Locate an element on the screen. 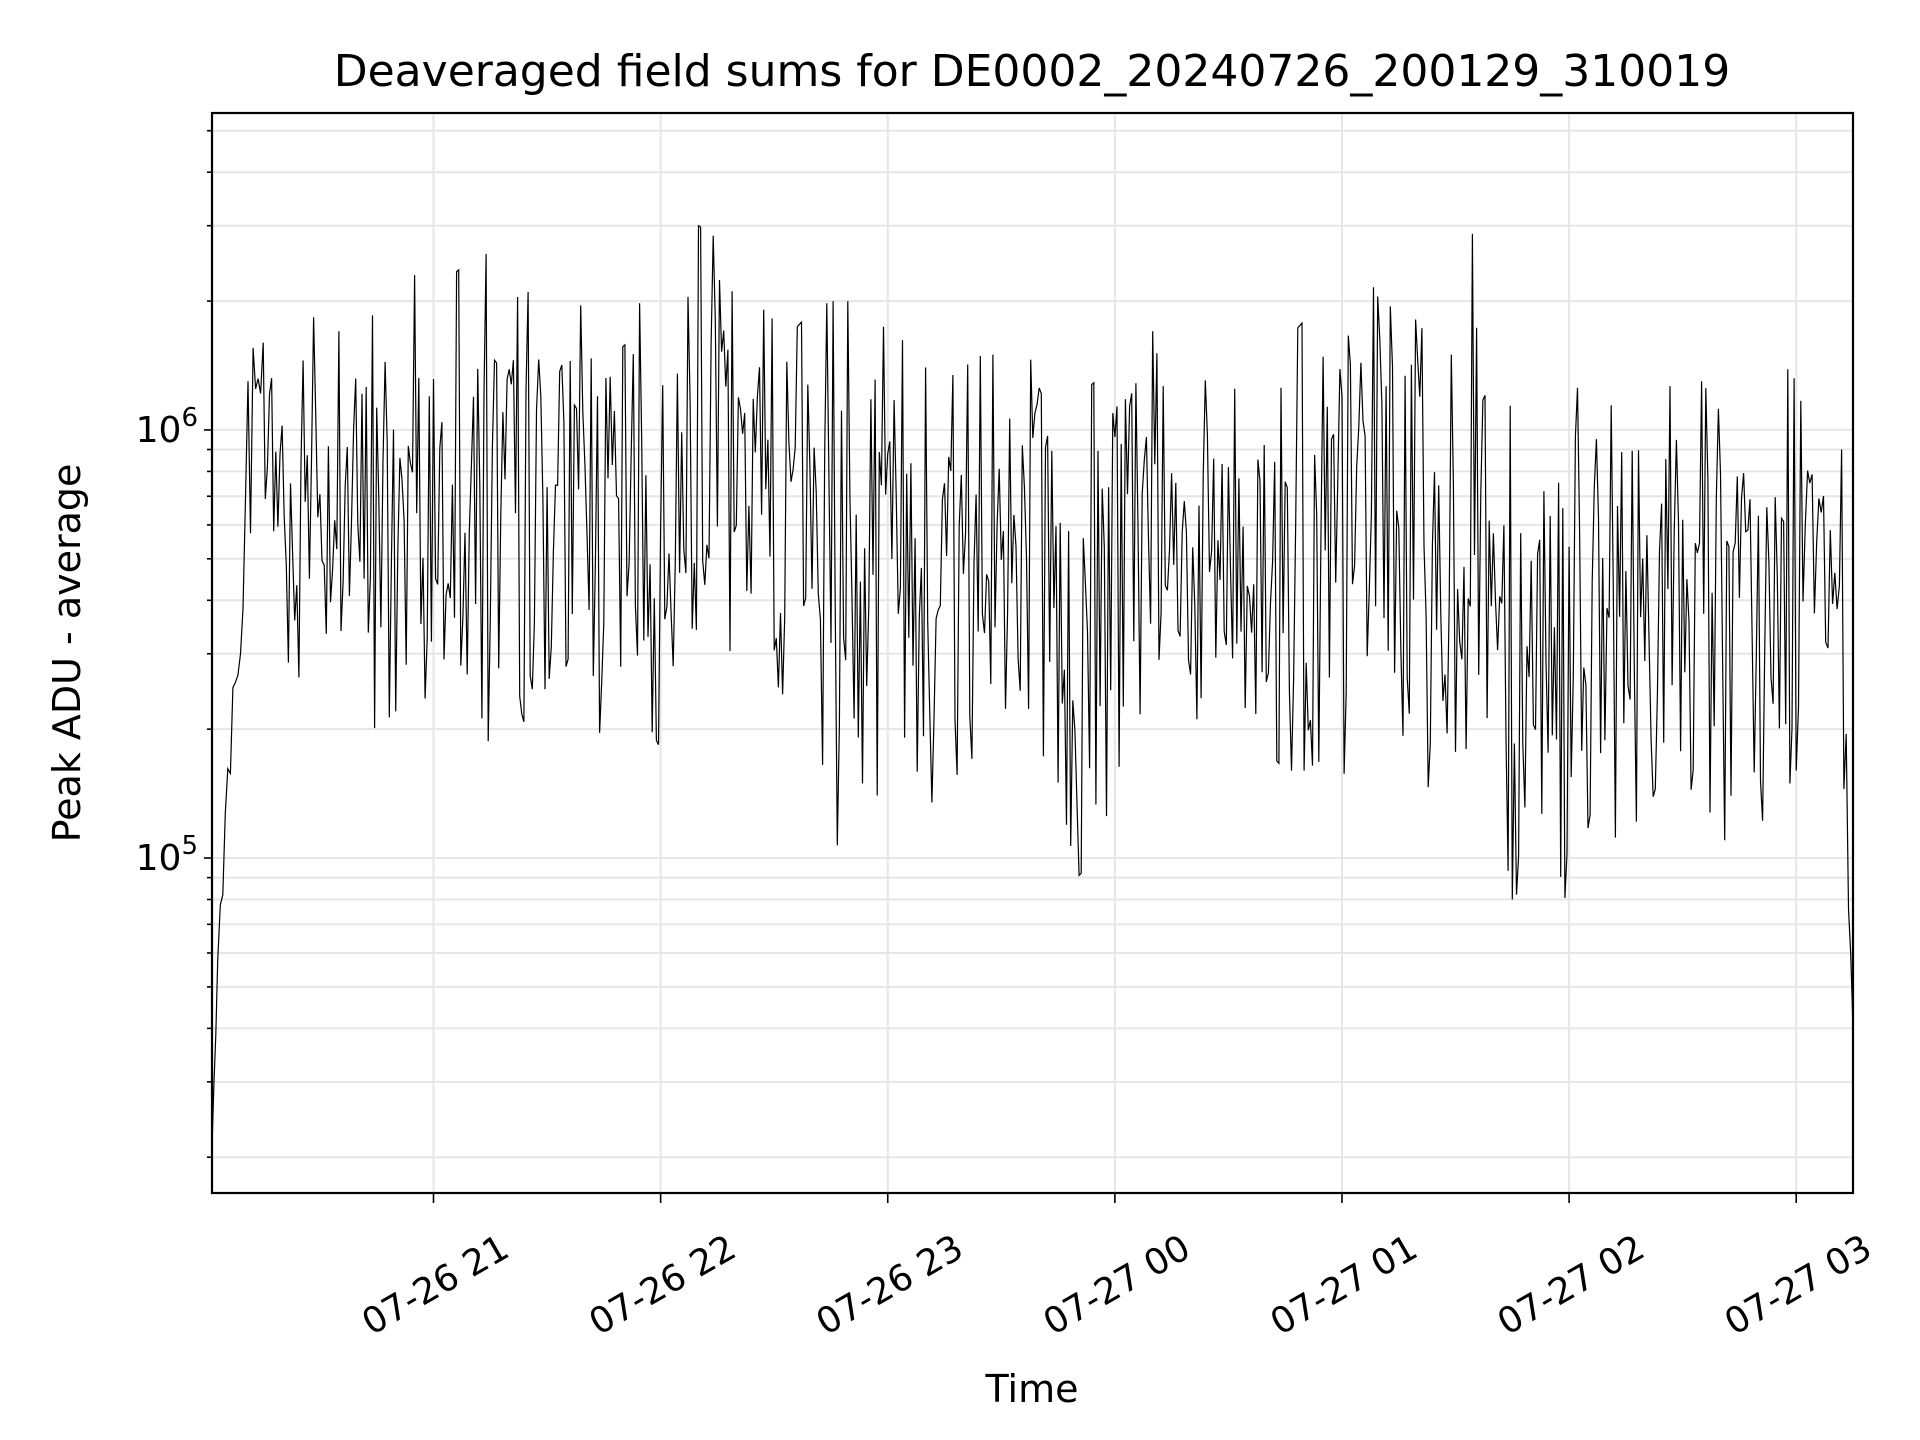 The image size is (1920, 1440). x-axis-label: Time is located at coordinates (1032, 1389).